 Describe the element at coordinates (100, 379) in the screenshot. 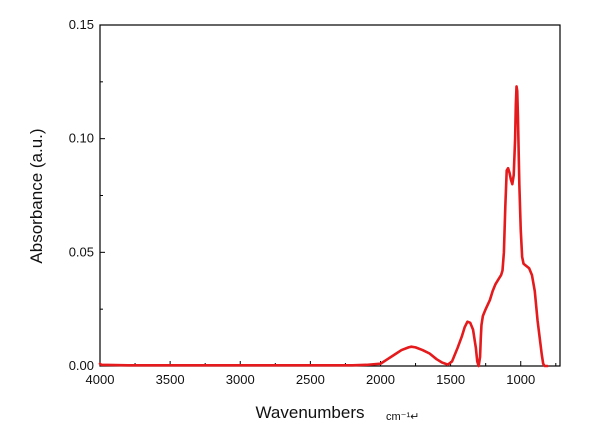

I see `x-tick-label: 4000` at that location.